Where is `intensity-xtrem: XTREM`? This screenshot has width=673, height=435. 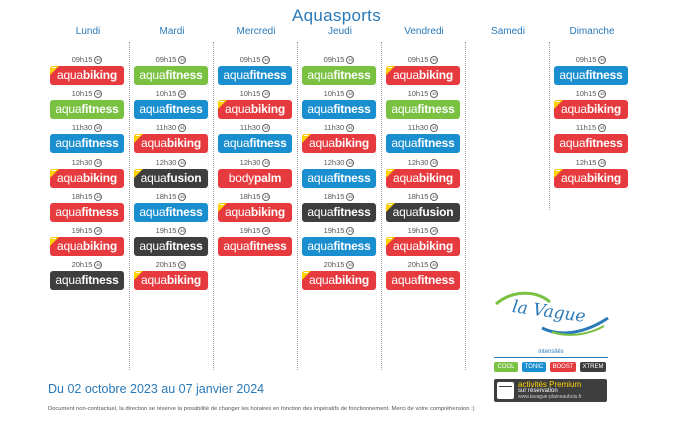
intensity-xtrem: XTREM is located at coordinates (593, 367).